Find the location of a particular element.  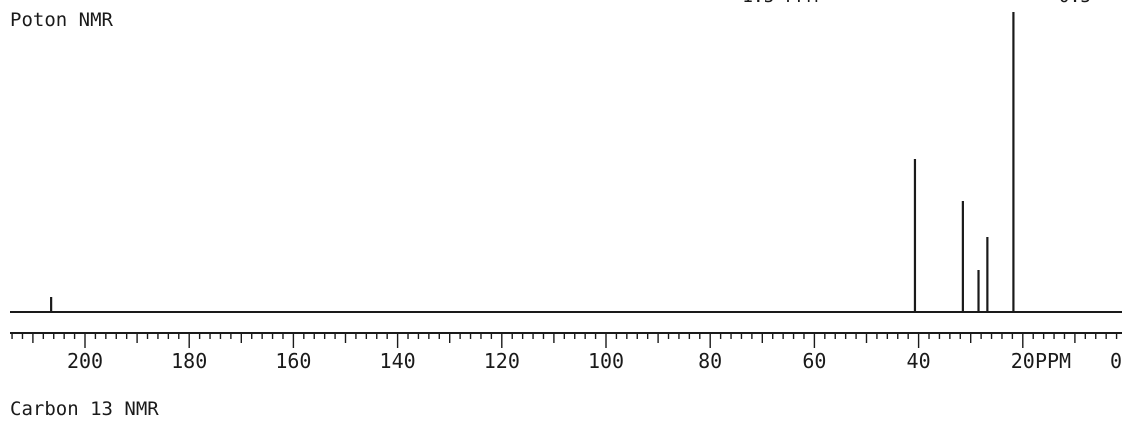

tick-label-200: 200 is located at coordinates (85, 361).